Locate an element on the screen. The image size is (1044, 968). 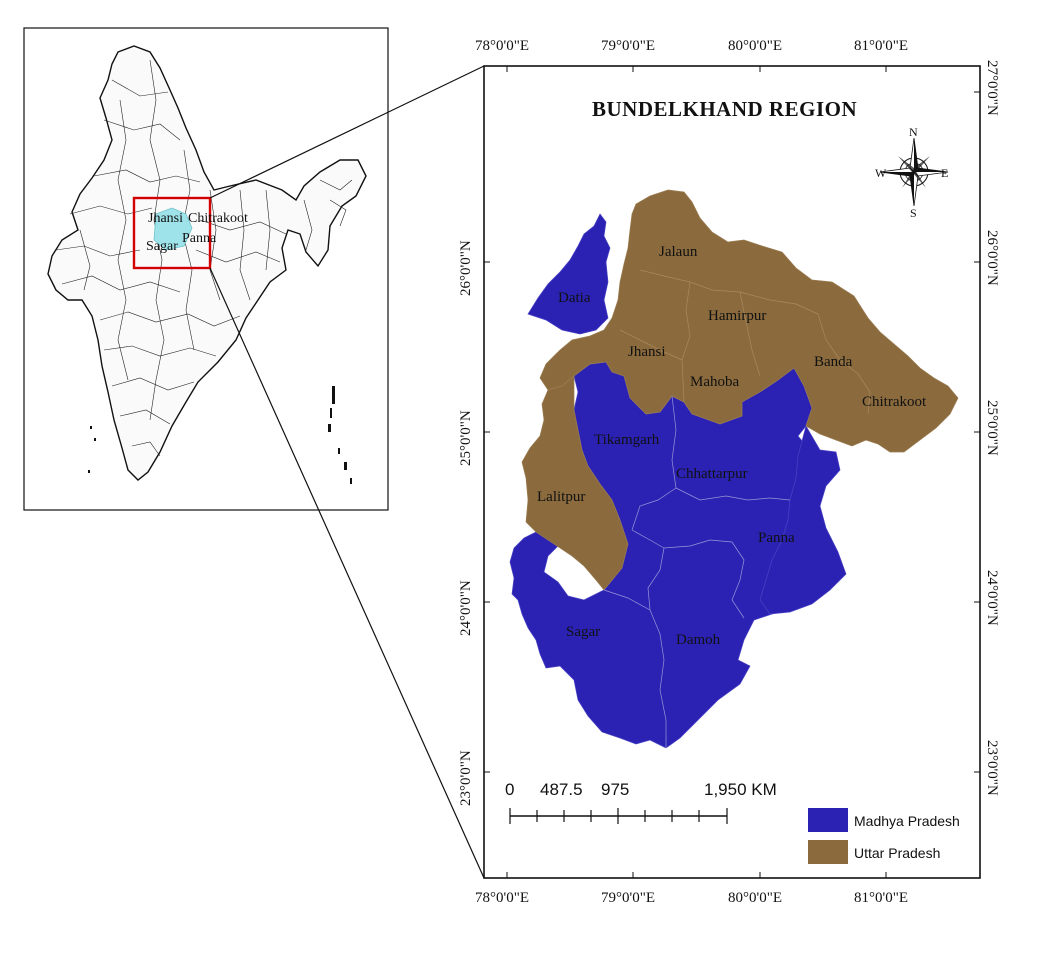
scale-label-975: 975 is located at coordinates (615, 789).